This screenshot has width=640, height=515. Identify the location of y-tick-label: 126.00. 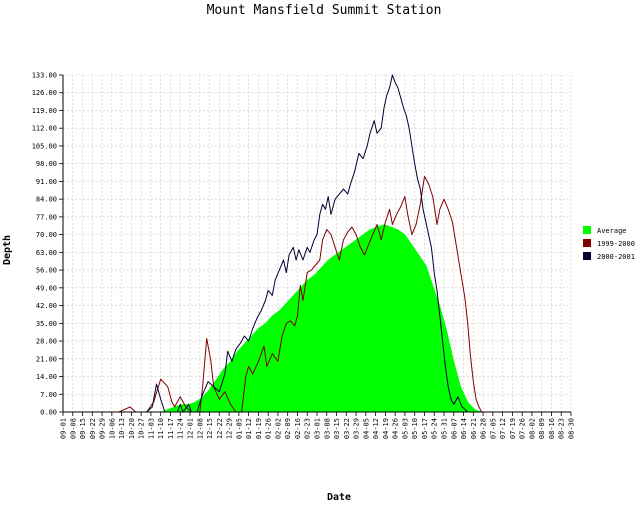
(44, 93).